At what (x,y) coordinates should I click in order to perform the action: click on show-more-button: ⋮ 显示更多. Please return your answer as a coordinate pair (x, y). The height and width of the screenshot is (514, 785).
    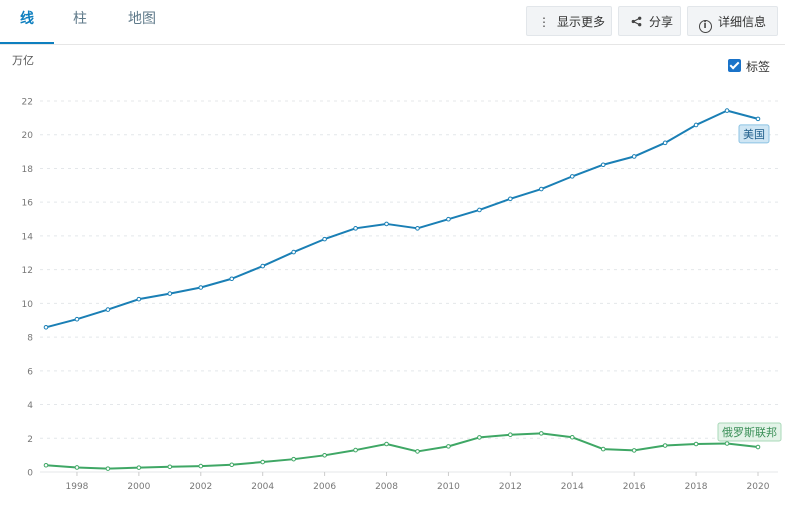
    Looking at the image, I should click on (569, 21).